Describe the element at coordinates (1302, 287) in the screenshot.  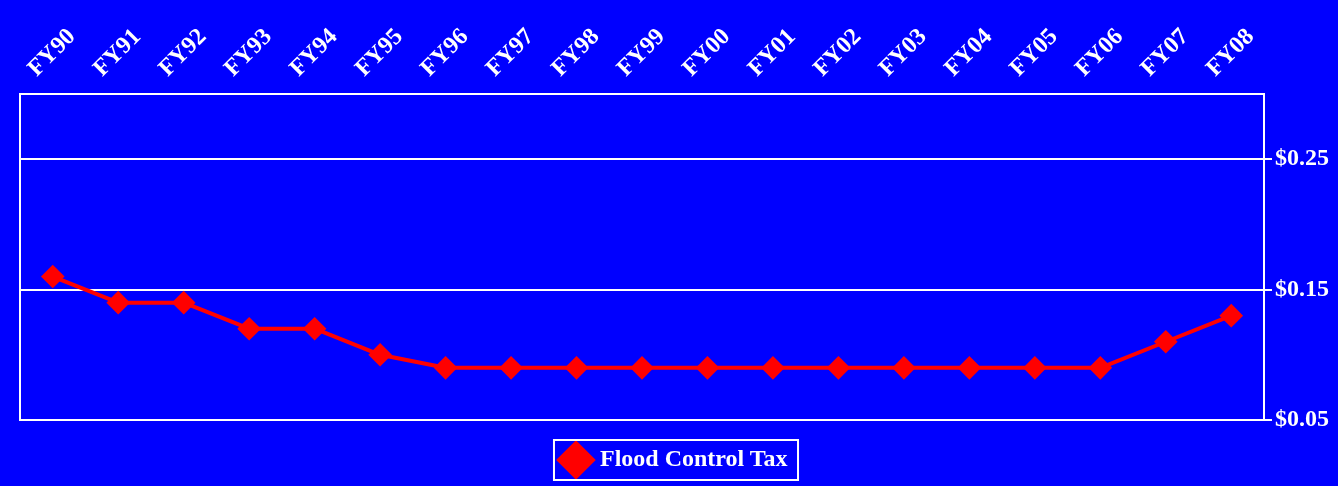
I see `y-tick-label: $0.15` at that location.